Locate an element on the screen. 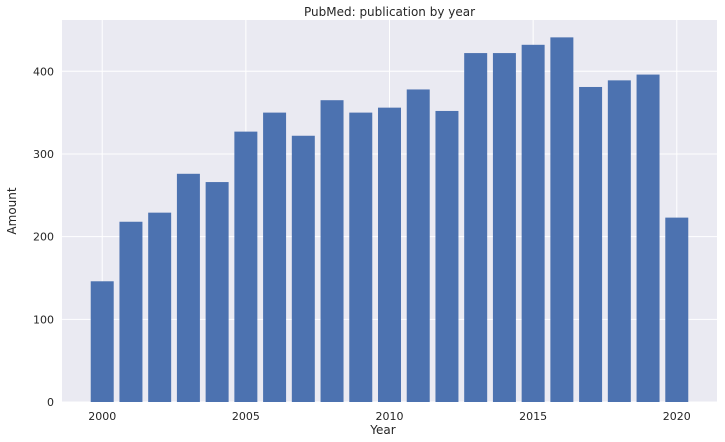  x-tick-label: 2005 is located at coordinates (246, 416).